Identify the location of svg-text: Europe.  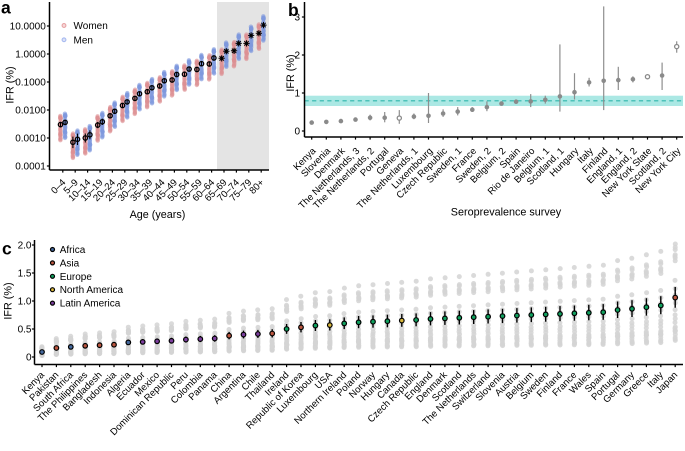
(76, 277).